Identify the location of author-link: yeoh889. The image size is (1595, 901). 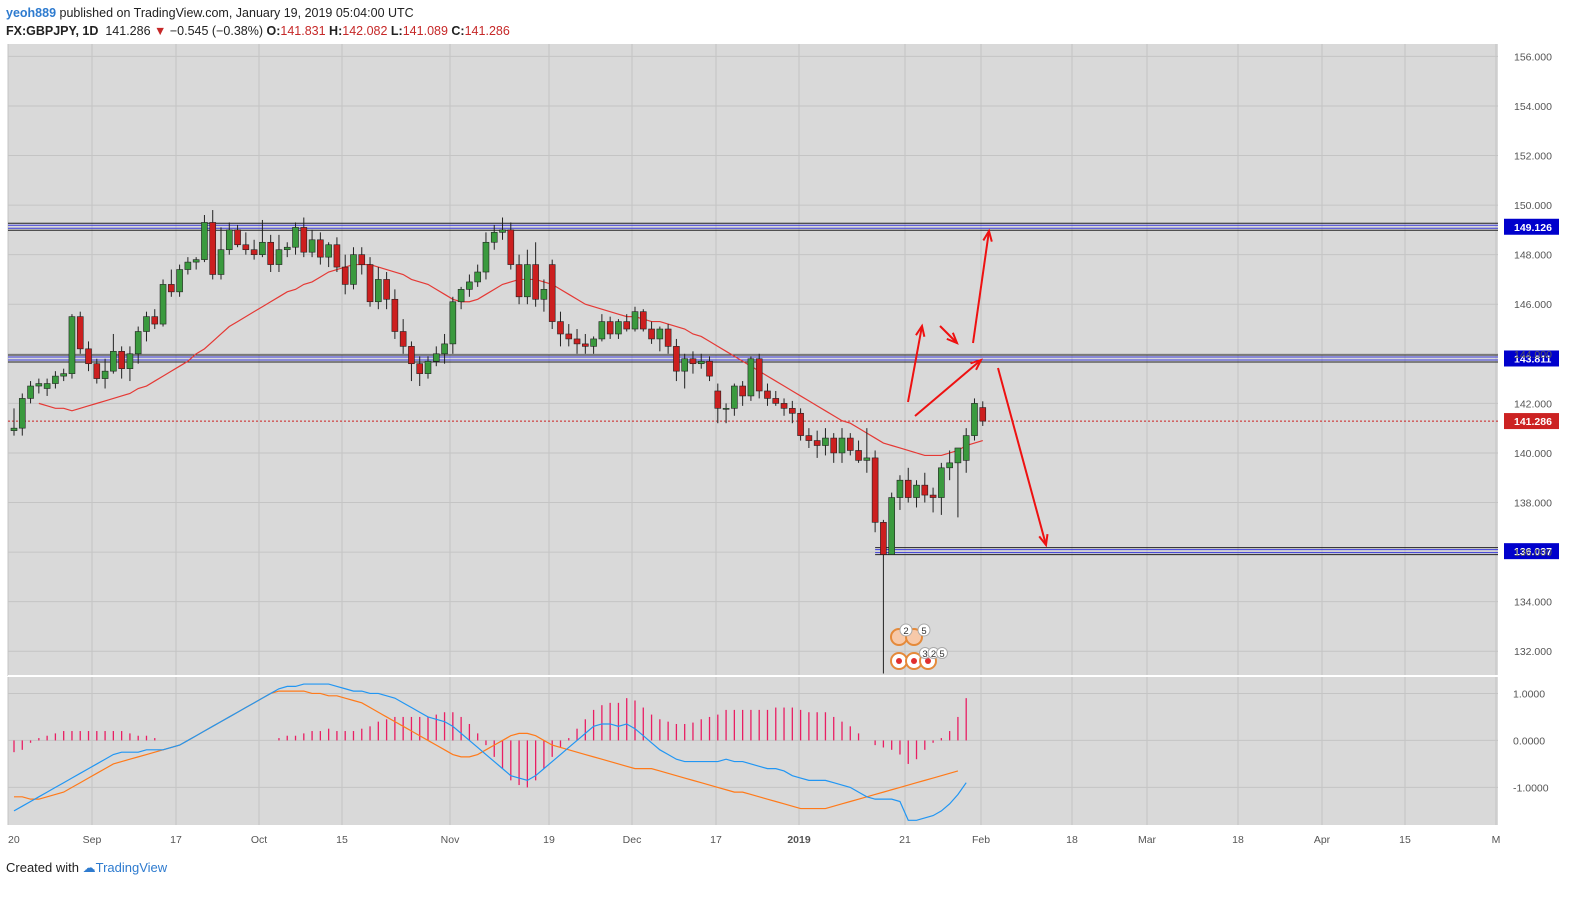
(31, 13).